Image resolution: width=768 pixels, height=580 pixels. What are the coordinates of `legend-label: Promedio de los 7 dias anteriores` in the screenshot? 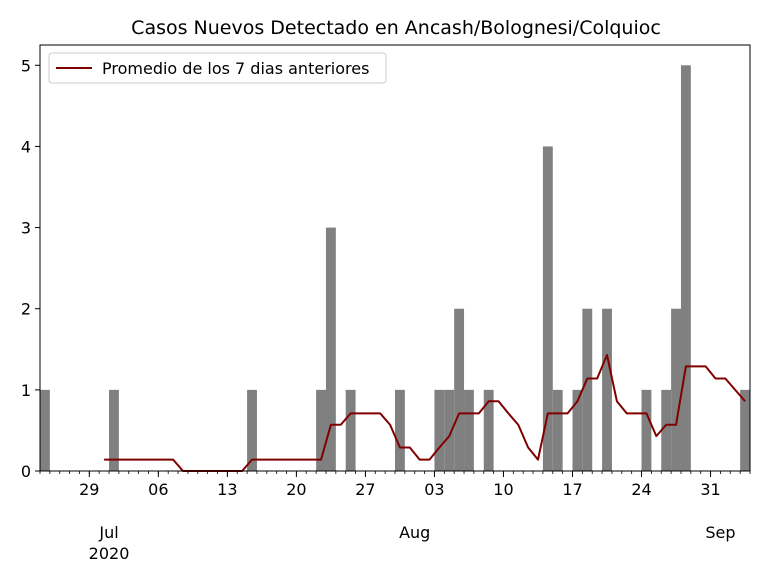 It's located at (235, 68).